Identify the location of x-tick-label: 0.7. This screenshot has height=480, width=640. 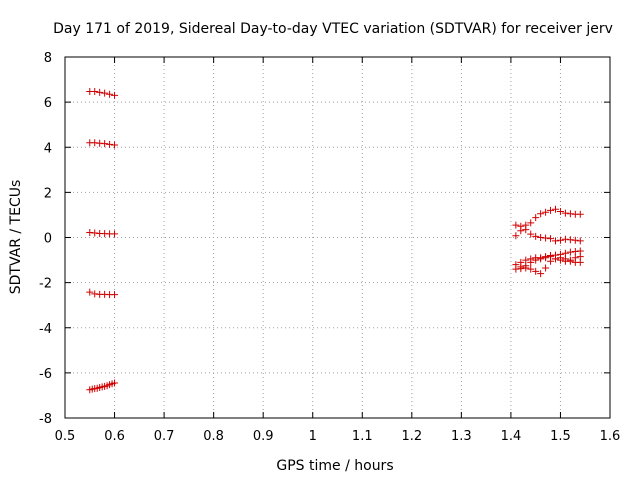
(164, 436).